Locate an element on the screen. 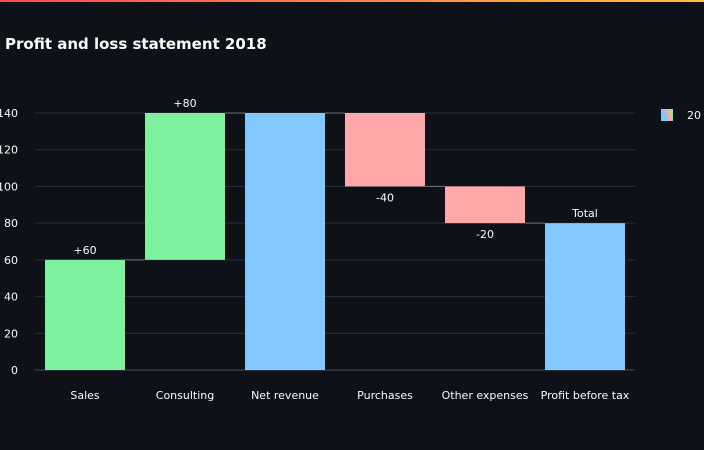  x-tick-label: Purchases is located at coordinates (385, 395).